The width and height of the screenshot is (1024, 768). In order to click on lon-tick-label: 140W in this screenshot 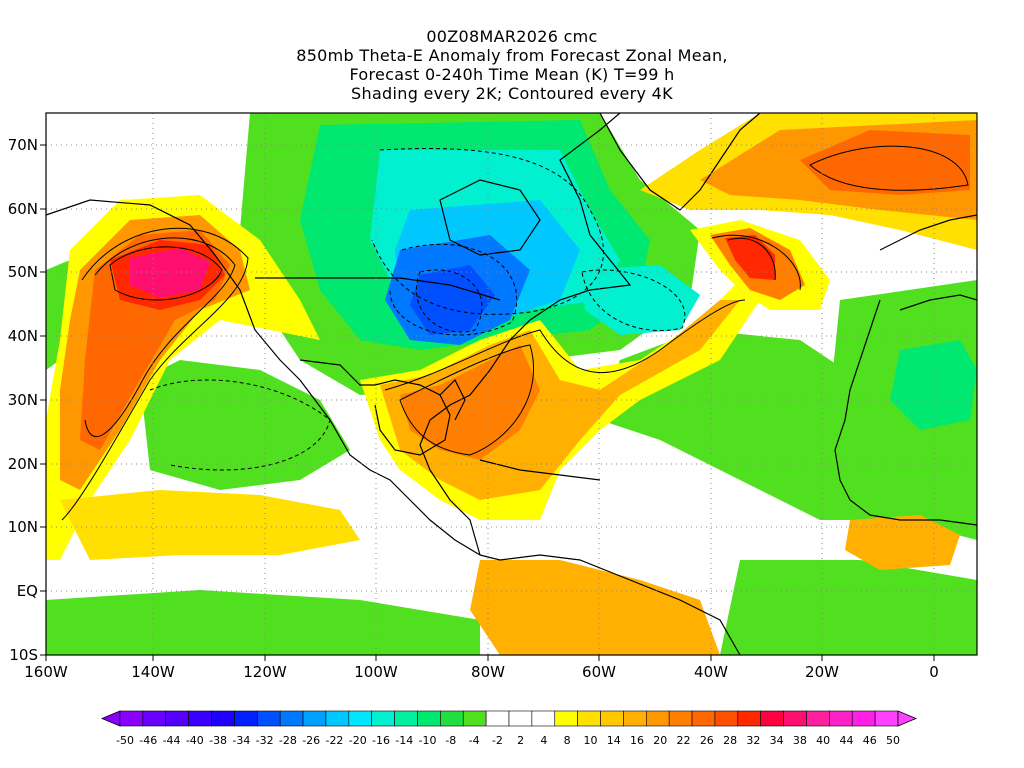, I will do `click(153, 672)`.